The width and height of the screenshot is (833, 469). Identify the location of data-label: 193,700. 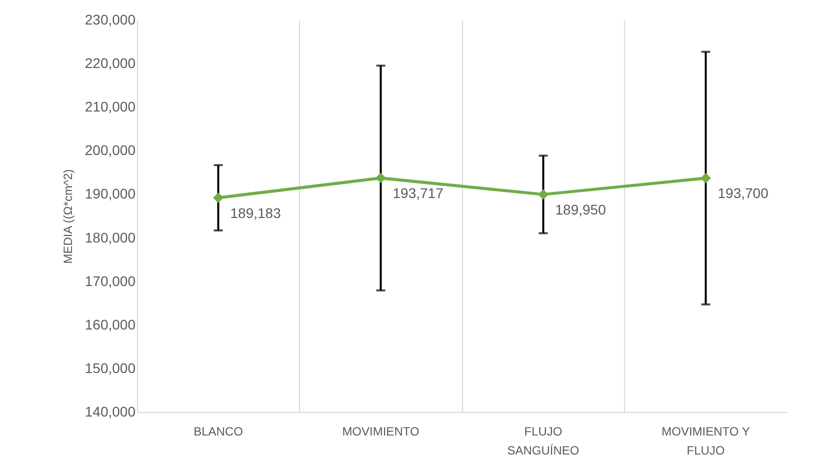
(743, 193).